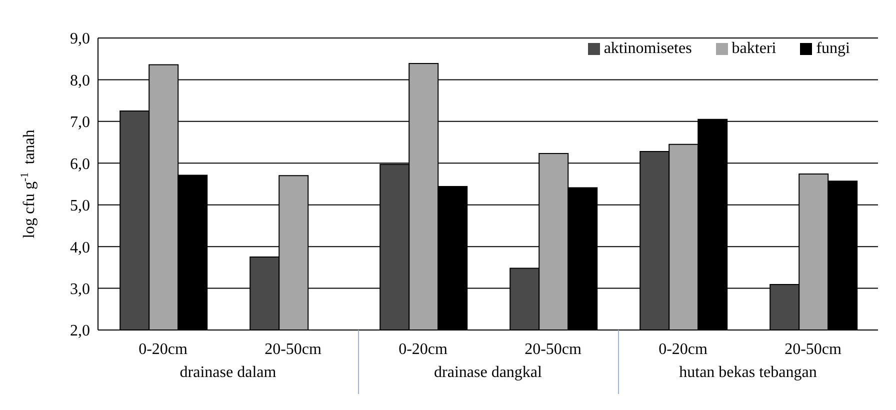 This screenshot has width=896, height=410. I want to click on y-tick-label: 6,0, so click(80, 164).